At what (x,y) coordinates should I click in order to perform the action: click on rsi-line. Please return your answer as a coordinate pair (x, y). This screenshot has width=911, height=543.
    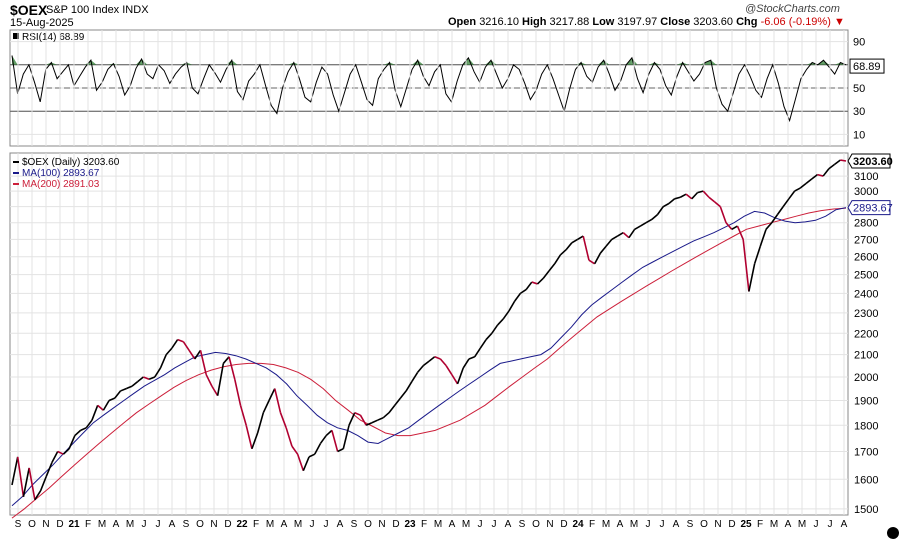
    Looking at the image, I should click on (429, 89).